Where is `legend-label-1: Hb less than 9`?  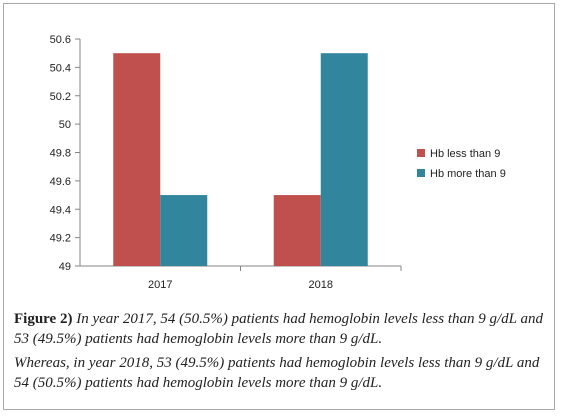
legend-label-1: Hb less than 9 is located at coordinates (465, 154).